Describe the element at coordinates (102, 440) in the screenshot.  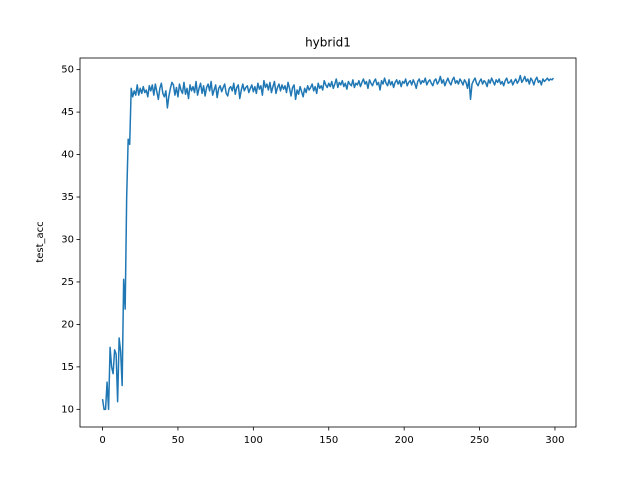
I see `x-tick-label: 0` at that location.